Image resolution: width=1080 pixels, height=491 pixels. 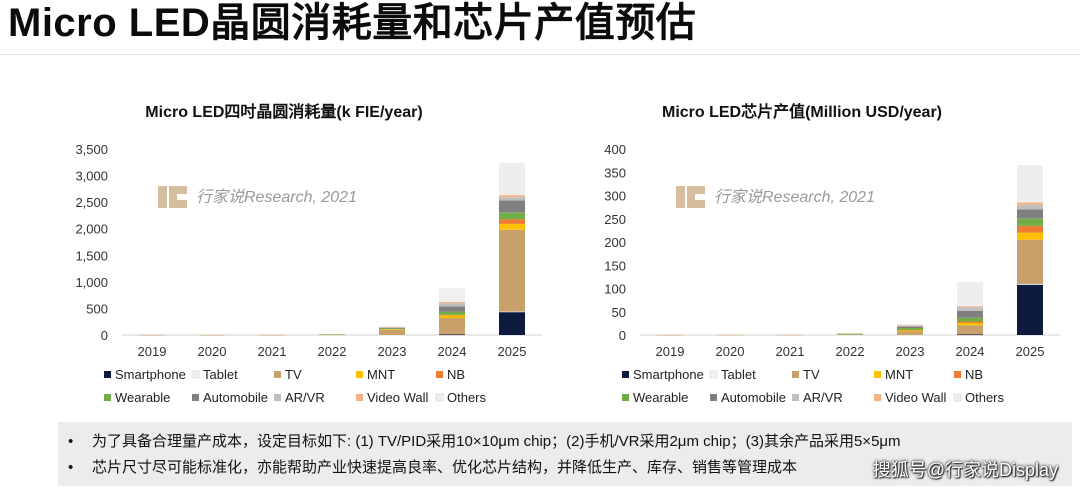 I want to click on chart-title: Micro LED芯片产值(Million USD/year), so click(x=802, y=111).